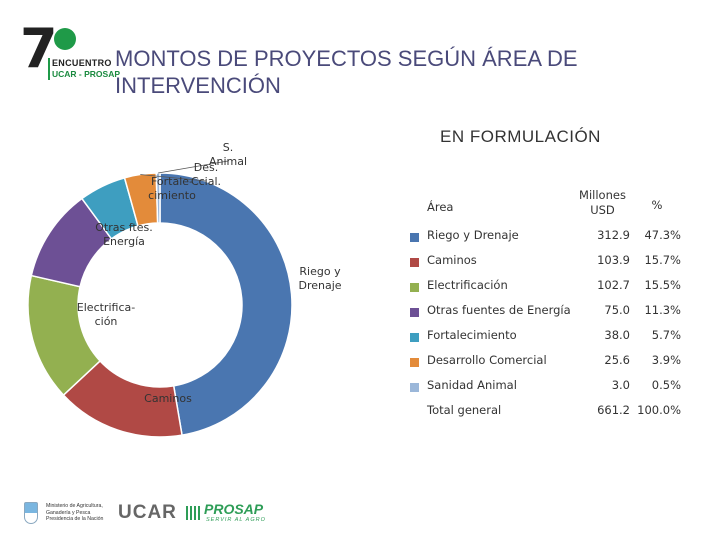 The height and width of the screenshot is (540, 720). What do you see at coordinates (666, 360) in the screenshot?
I see `row-pct: 3.9%` at bounding box center [666, 360].